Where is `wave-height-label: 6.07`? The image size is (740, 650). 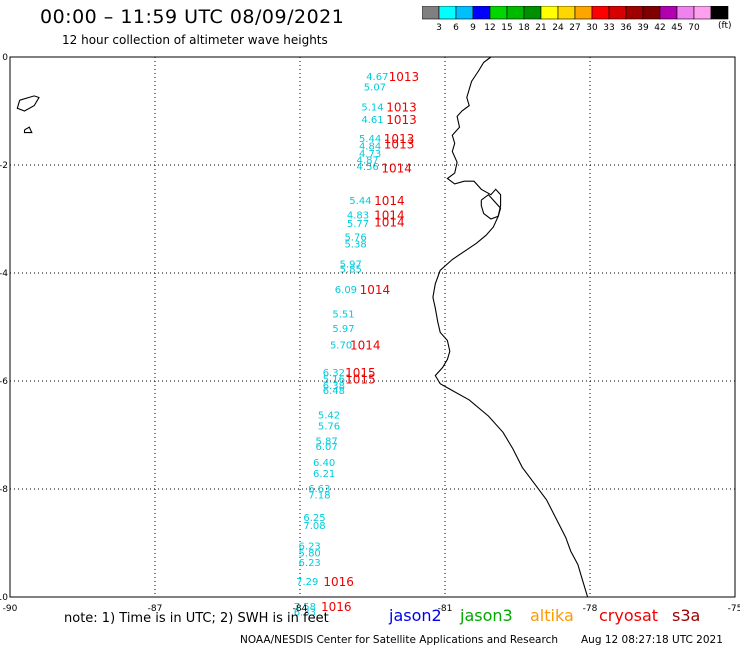
wave-height-label: 6.07 is located at coordinates (326, 447).